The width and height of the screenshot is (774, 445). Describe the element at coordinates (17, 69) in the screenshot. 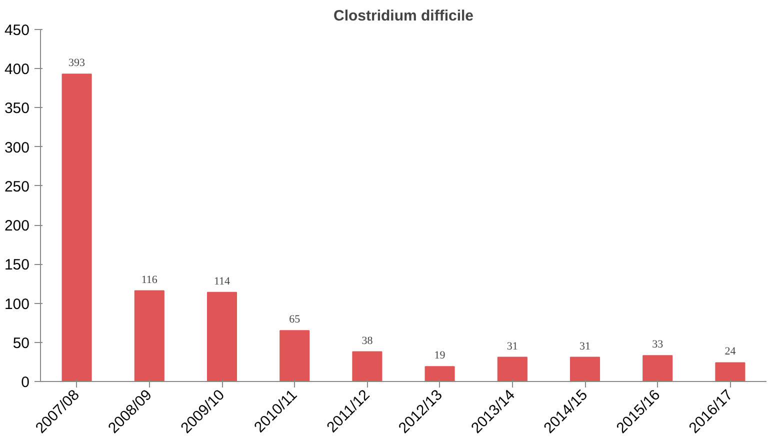

I see `y-tick-label: 400` at that location.